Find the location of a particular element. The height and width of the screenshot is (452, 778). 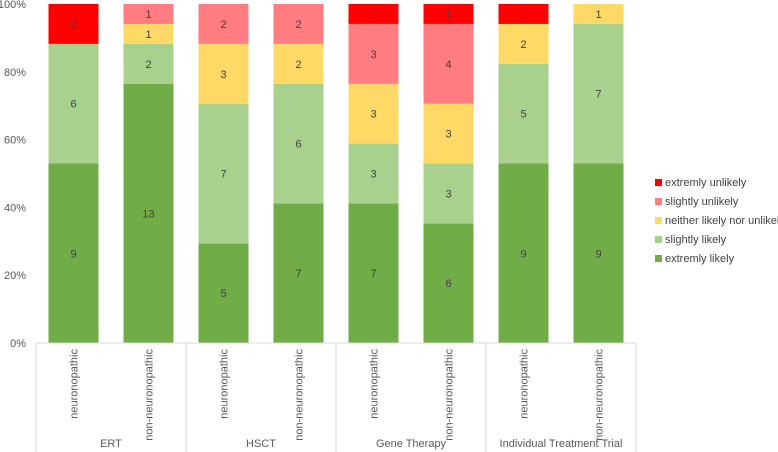

y-tick-label: 100% is located at coordinates (13, 5).